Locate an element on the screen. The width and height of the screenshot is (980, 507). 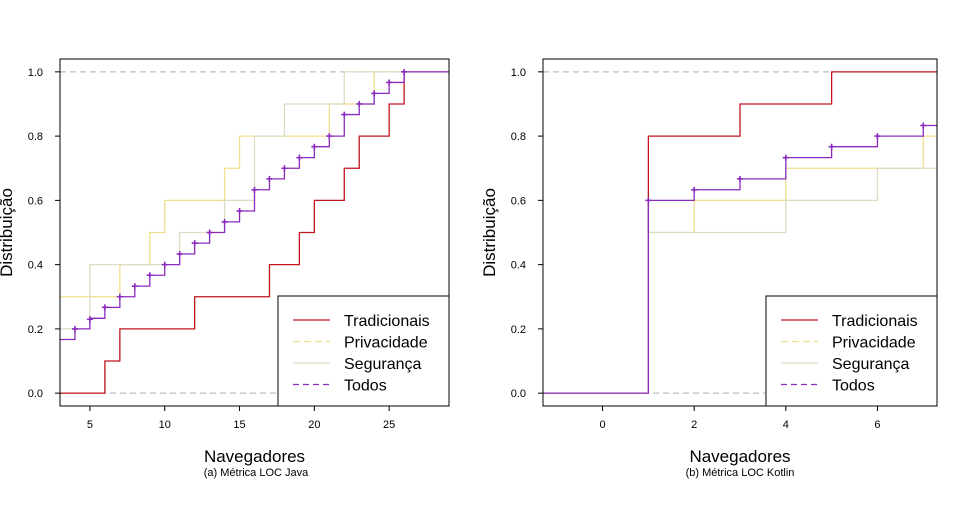
x-tick-label: 2 is located at coordinates (694, 425).